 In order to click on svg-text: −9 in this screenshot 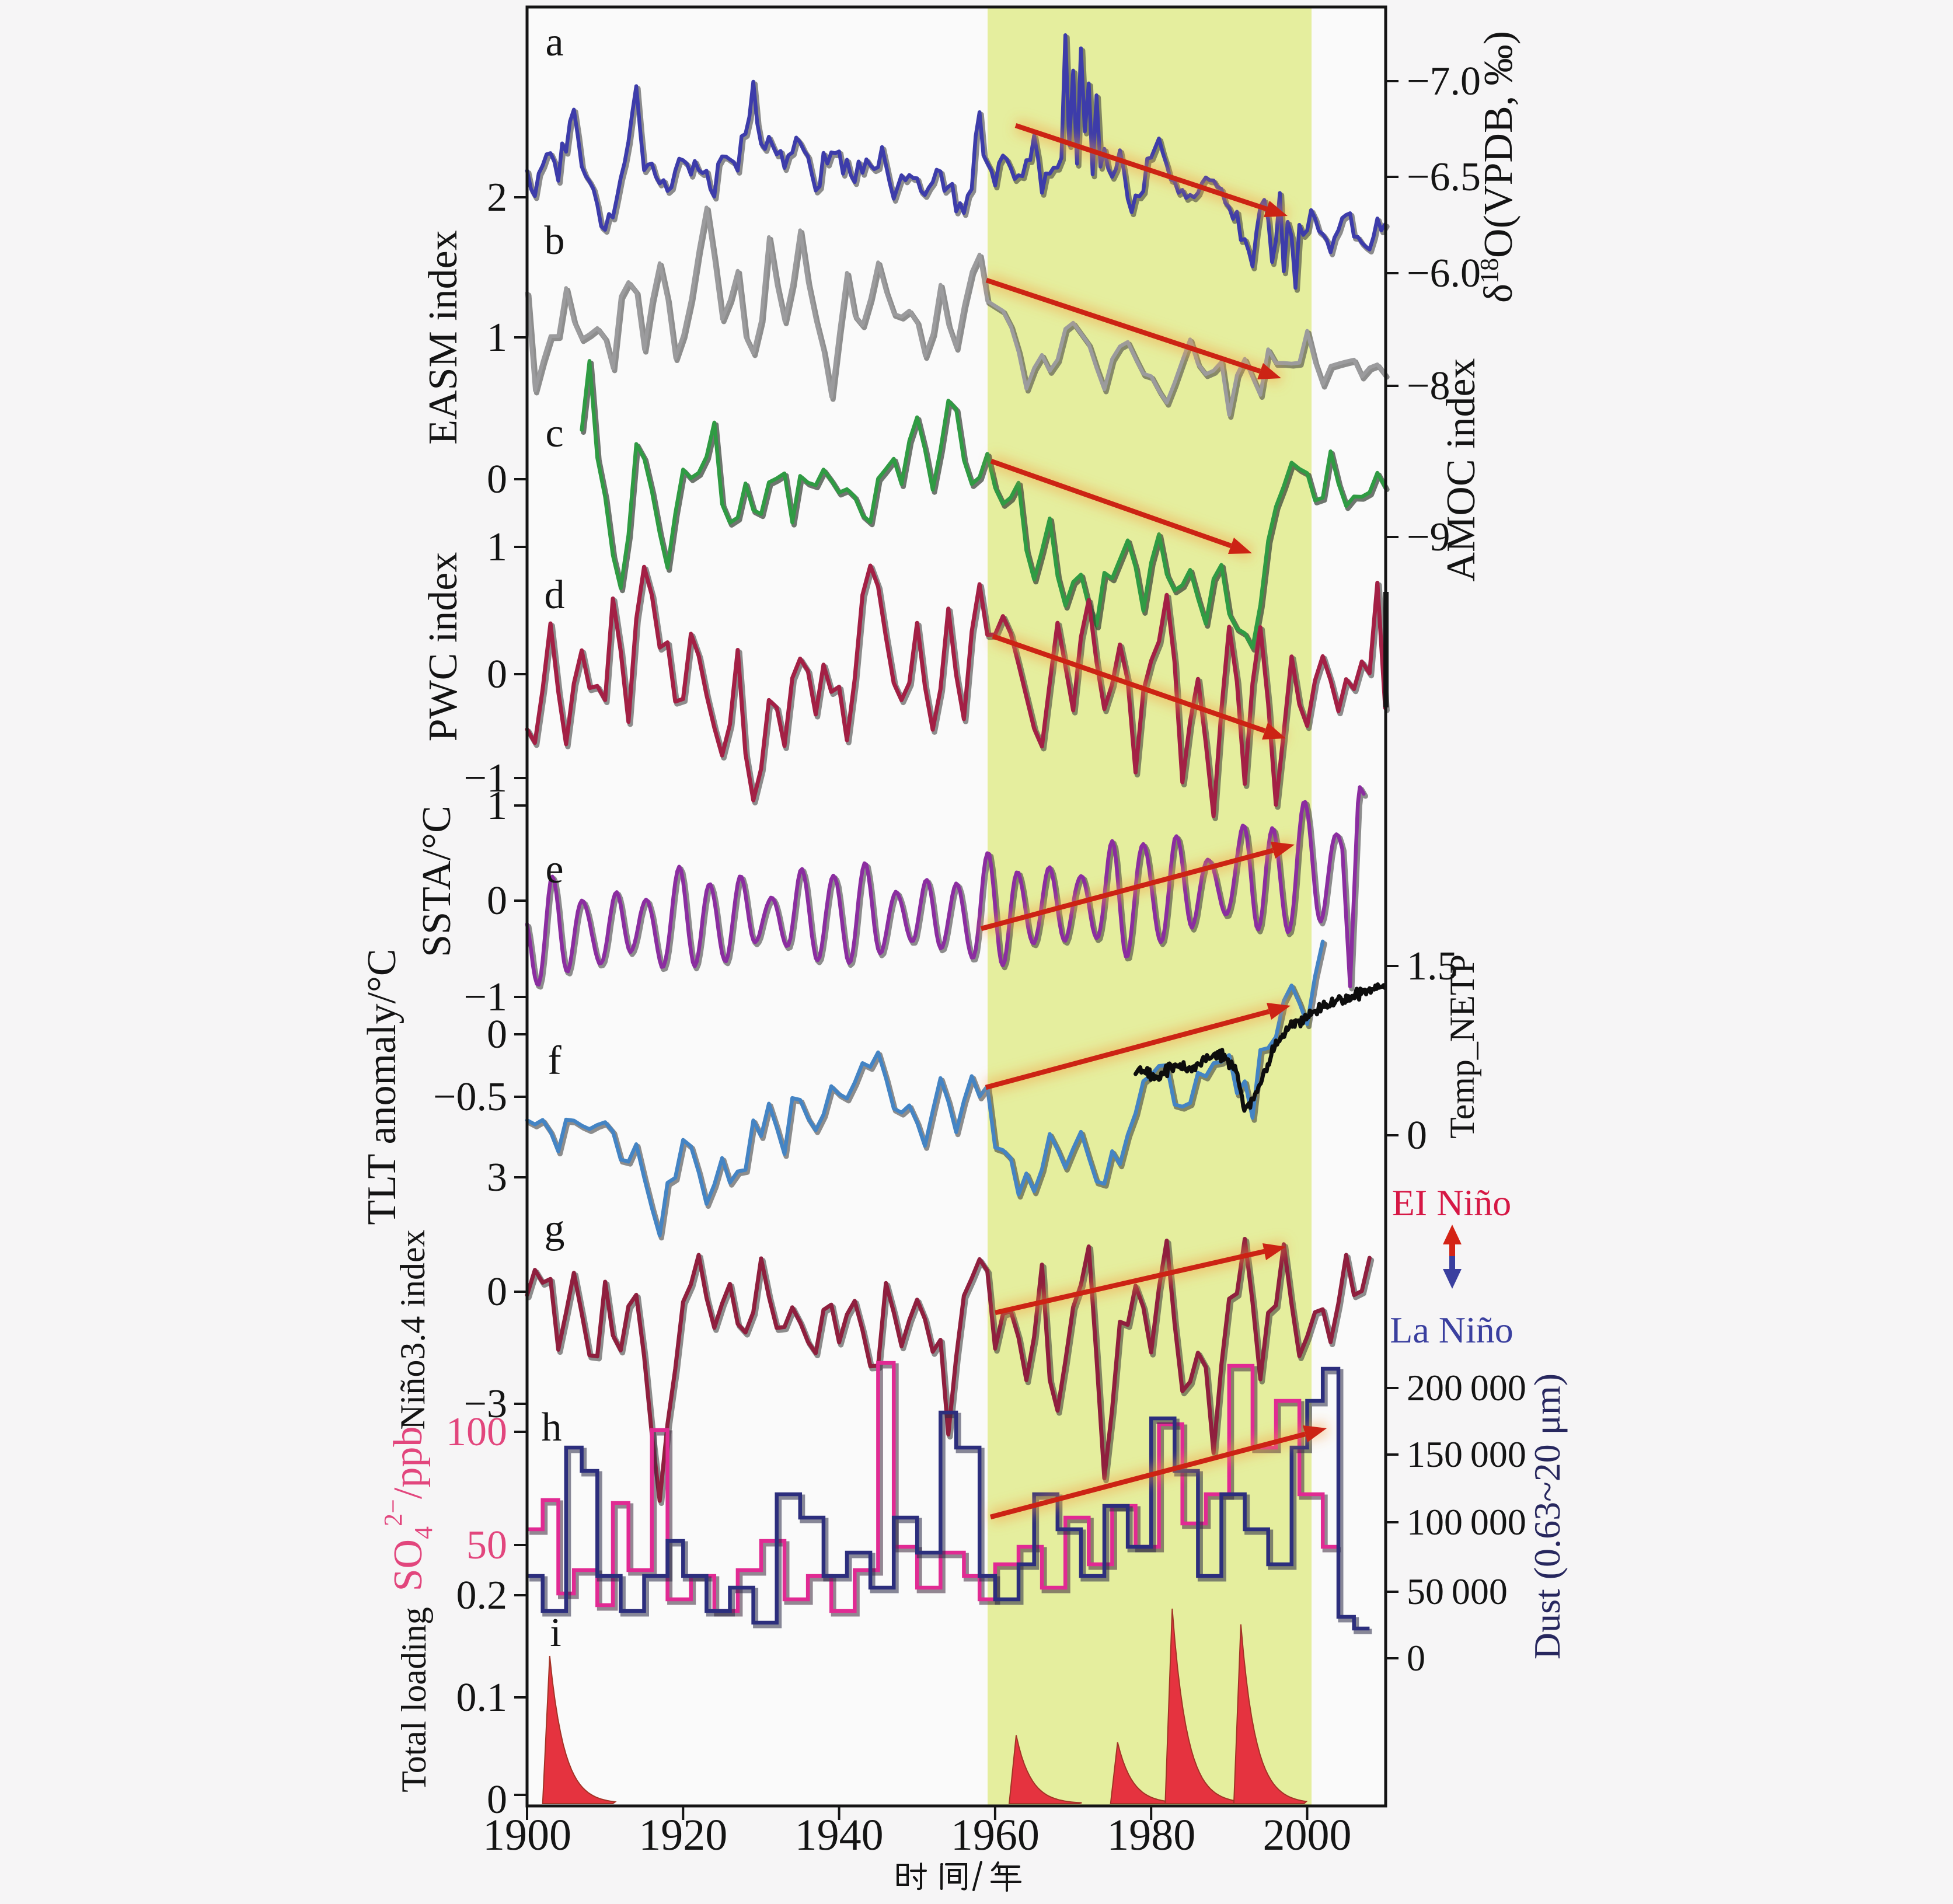, I will do `click(1428, 537)`.